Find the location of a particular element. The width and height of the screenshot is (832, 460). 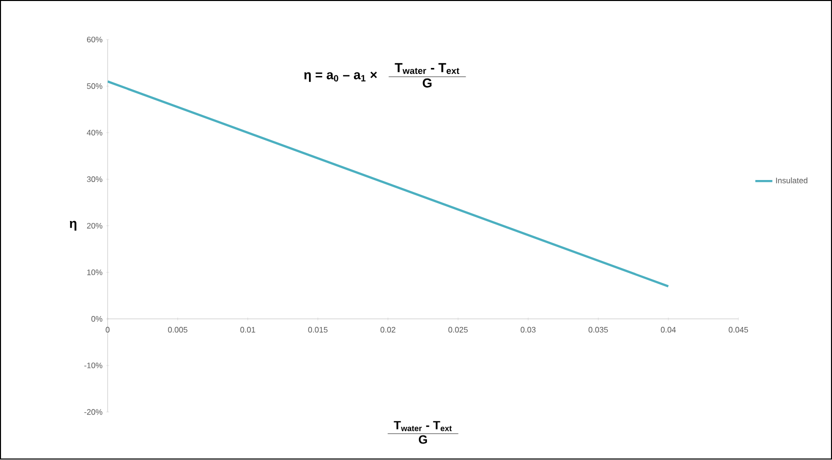

y-axis-title: η is located at coordinates (73, 226).